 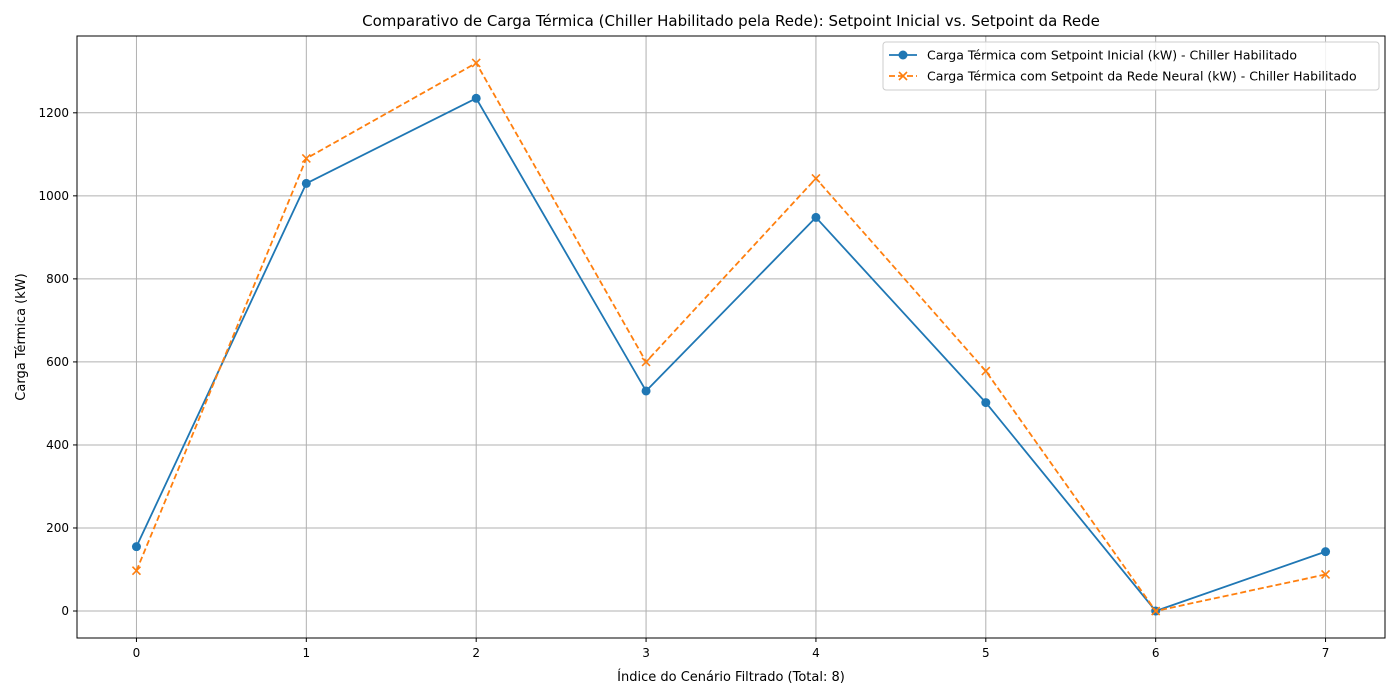 What do you see at coordinates (731, 677) in the screenshot?
I see `x-axis-label: Índice do Cenário Filtrado (Total: 8)` at bounding box center [731, 677].